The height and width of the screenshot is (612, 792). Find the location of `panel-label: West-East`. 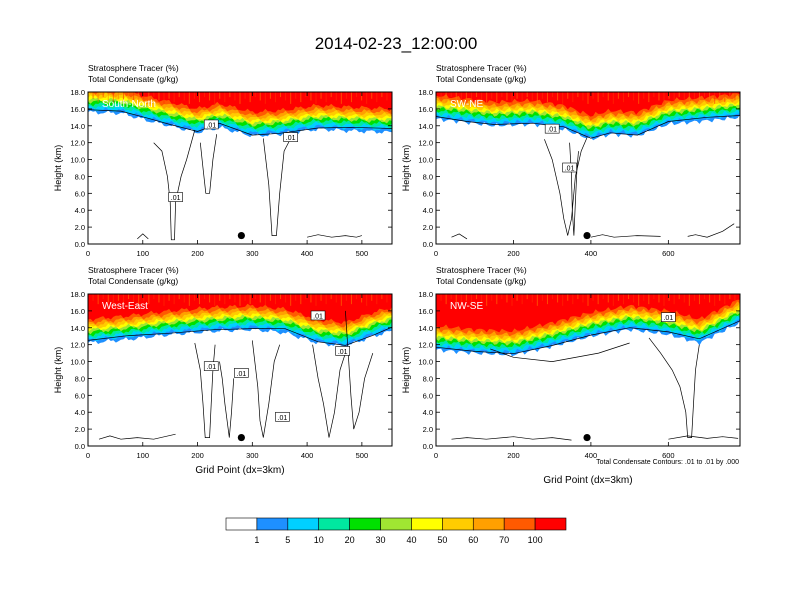

panel-label: West-East is located at coordinates (125, 306).